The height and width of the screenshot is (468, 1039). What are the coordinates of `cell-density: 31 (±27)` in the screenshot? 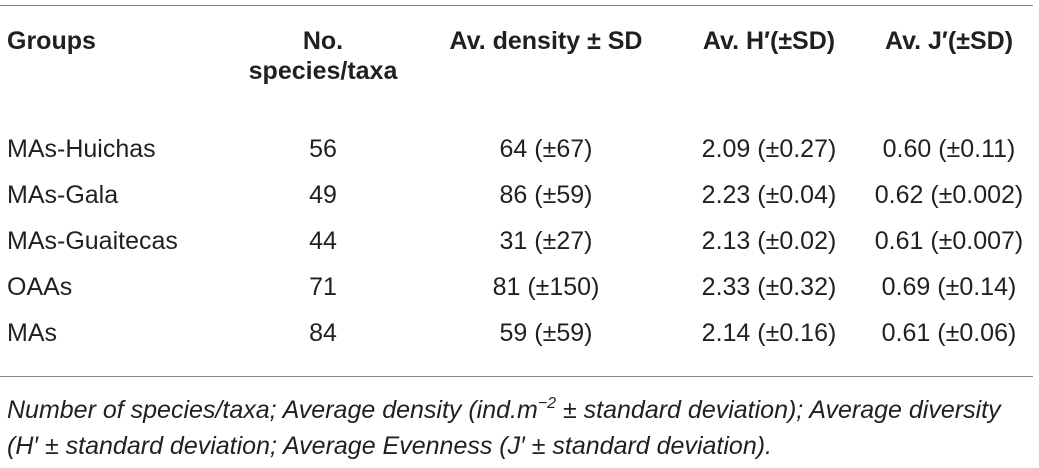 It's located at (546, 241).